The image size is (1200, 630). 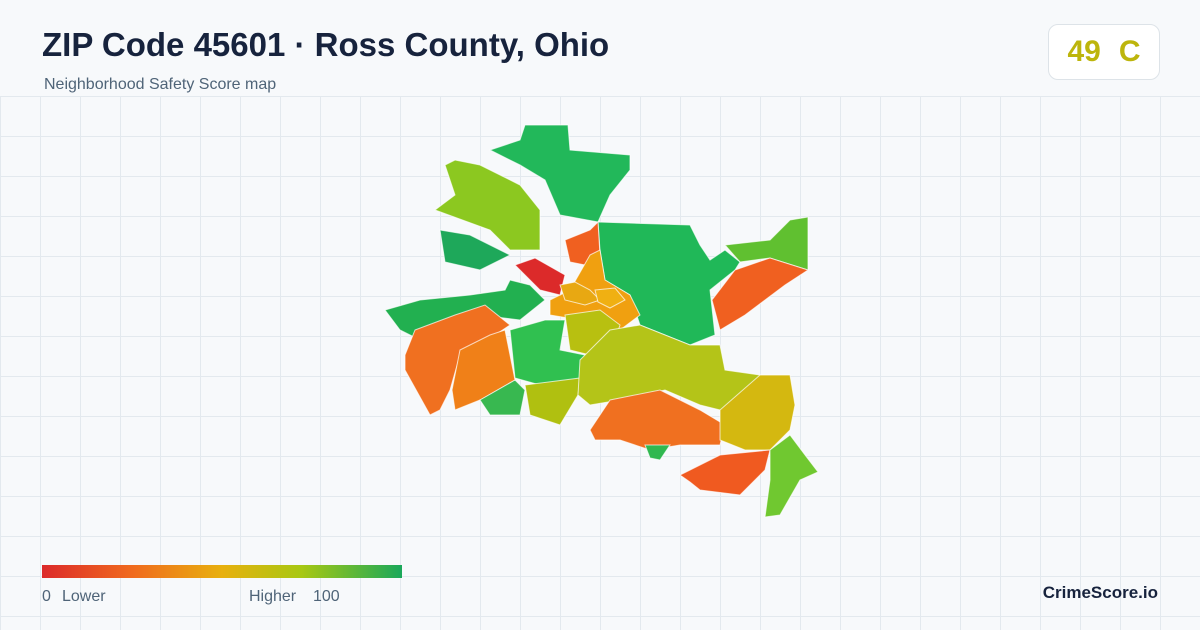 I want to click on legend-max-label: Higher, so click(x=273, y=596).